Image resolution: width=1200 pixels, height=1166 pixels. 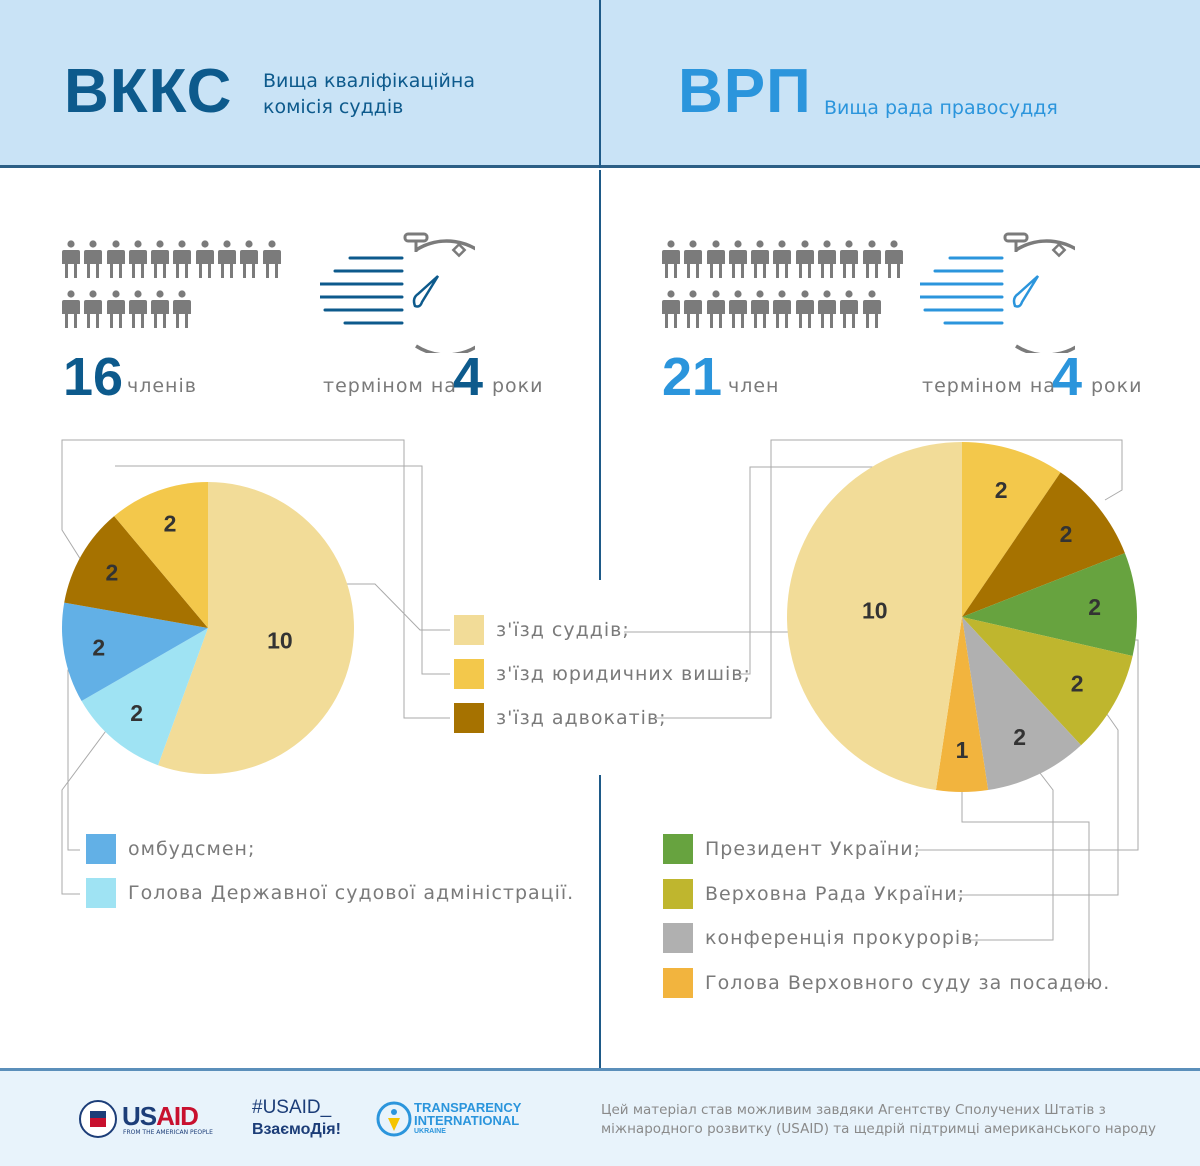 What do you see at coordinates (168, 1132) in the screenshot?
I see `usaid-tagline: FROM THE AMERICAN PEOPLE` at bounding box center [168, 1132].